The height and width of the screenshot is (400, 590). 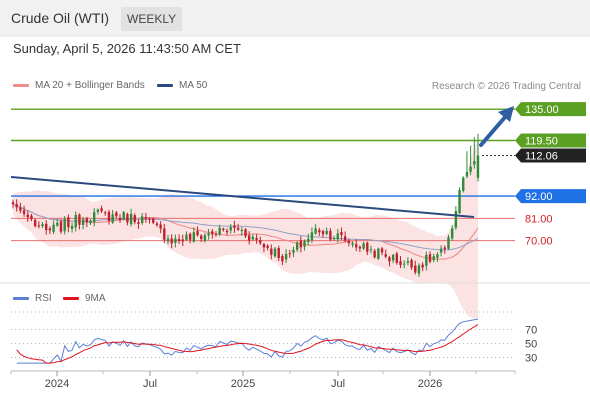 I want to click on copyright: Research © 2026 Trading Central, so click(x=506, y=86).